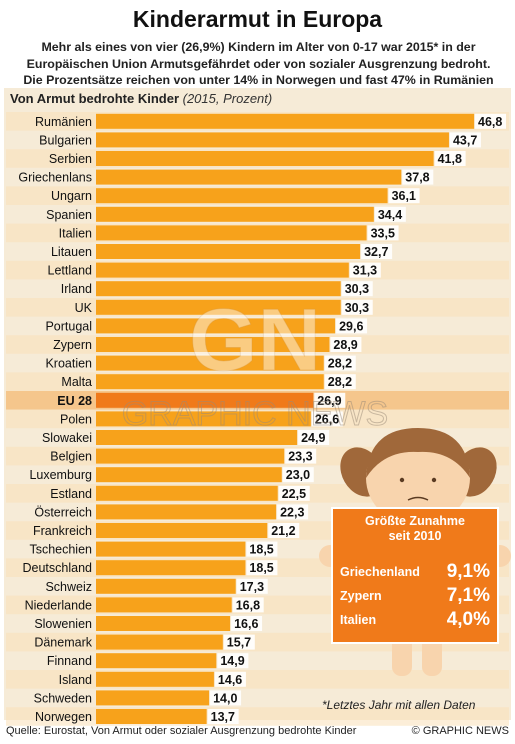  Describe the element at coordinates (68, 587) in the screenshot. I see `category-label: Schweiz` at that location.